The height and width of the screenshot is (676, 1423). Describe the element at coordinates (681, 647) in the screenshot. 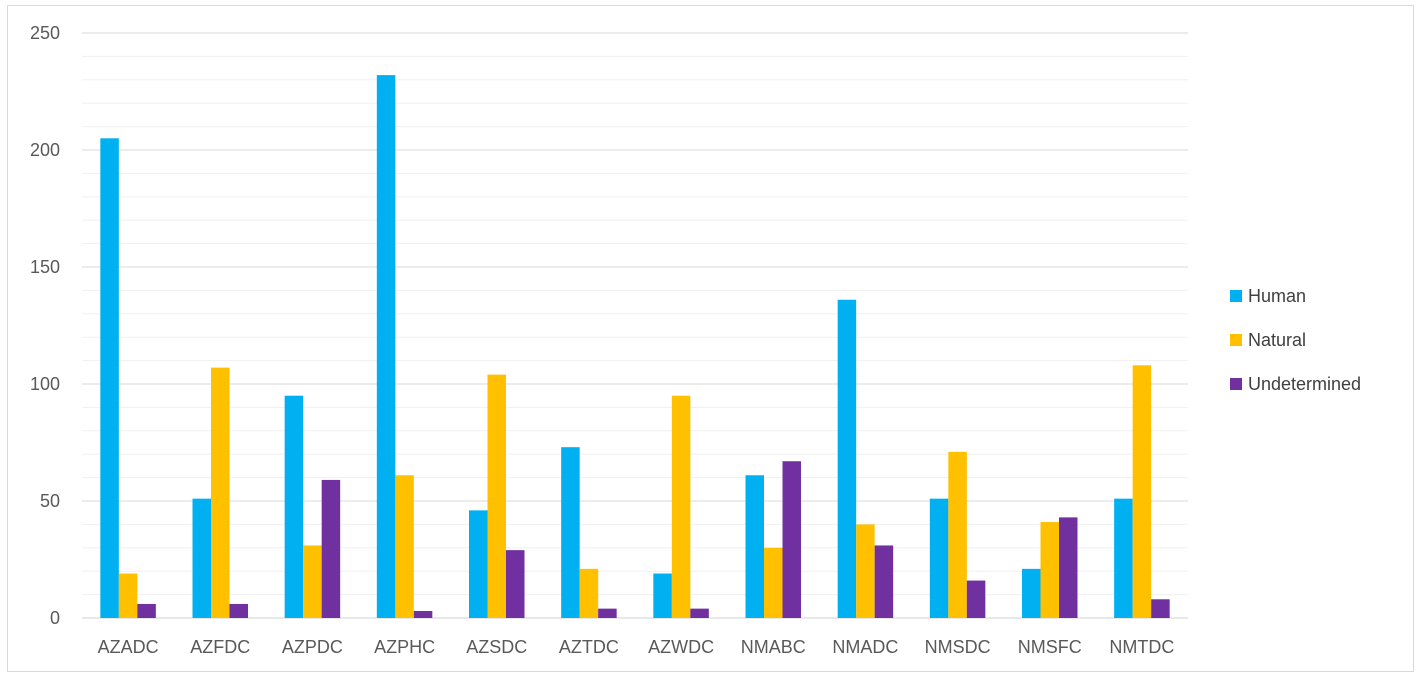

I see `x-tick-label: AZWDC` at that location.